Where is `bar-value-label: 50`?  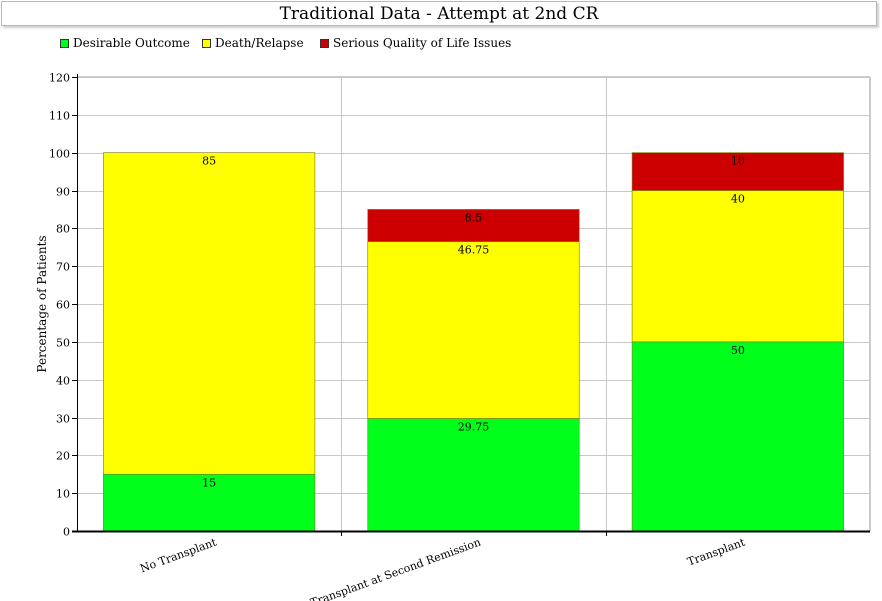
bar-value-label: 50 is located at coordinates (738, 350).